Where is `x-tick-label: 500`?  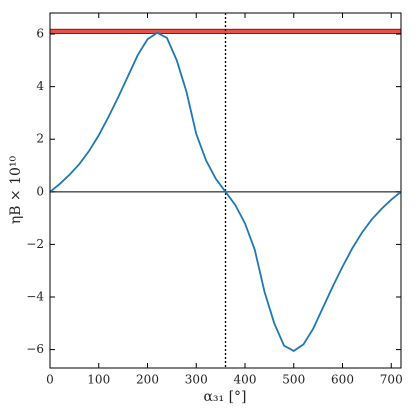
x-tick-label: 500 is located at coordinates (293, 380).